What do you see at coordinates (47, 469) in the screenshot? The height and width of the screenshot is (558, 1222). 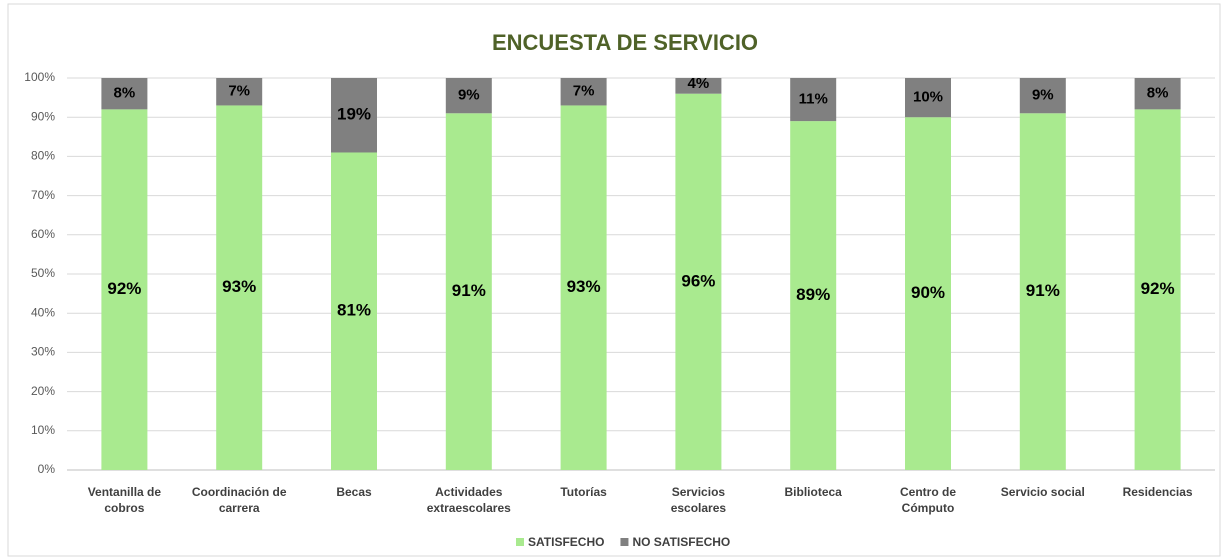 I see `y-tick-label: 0%` at bounding box center [47, 469].